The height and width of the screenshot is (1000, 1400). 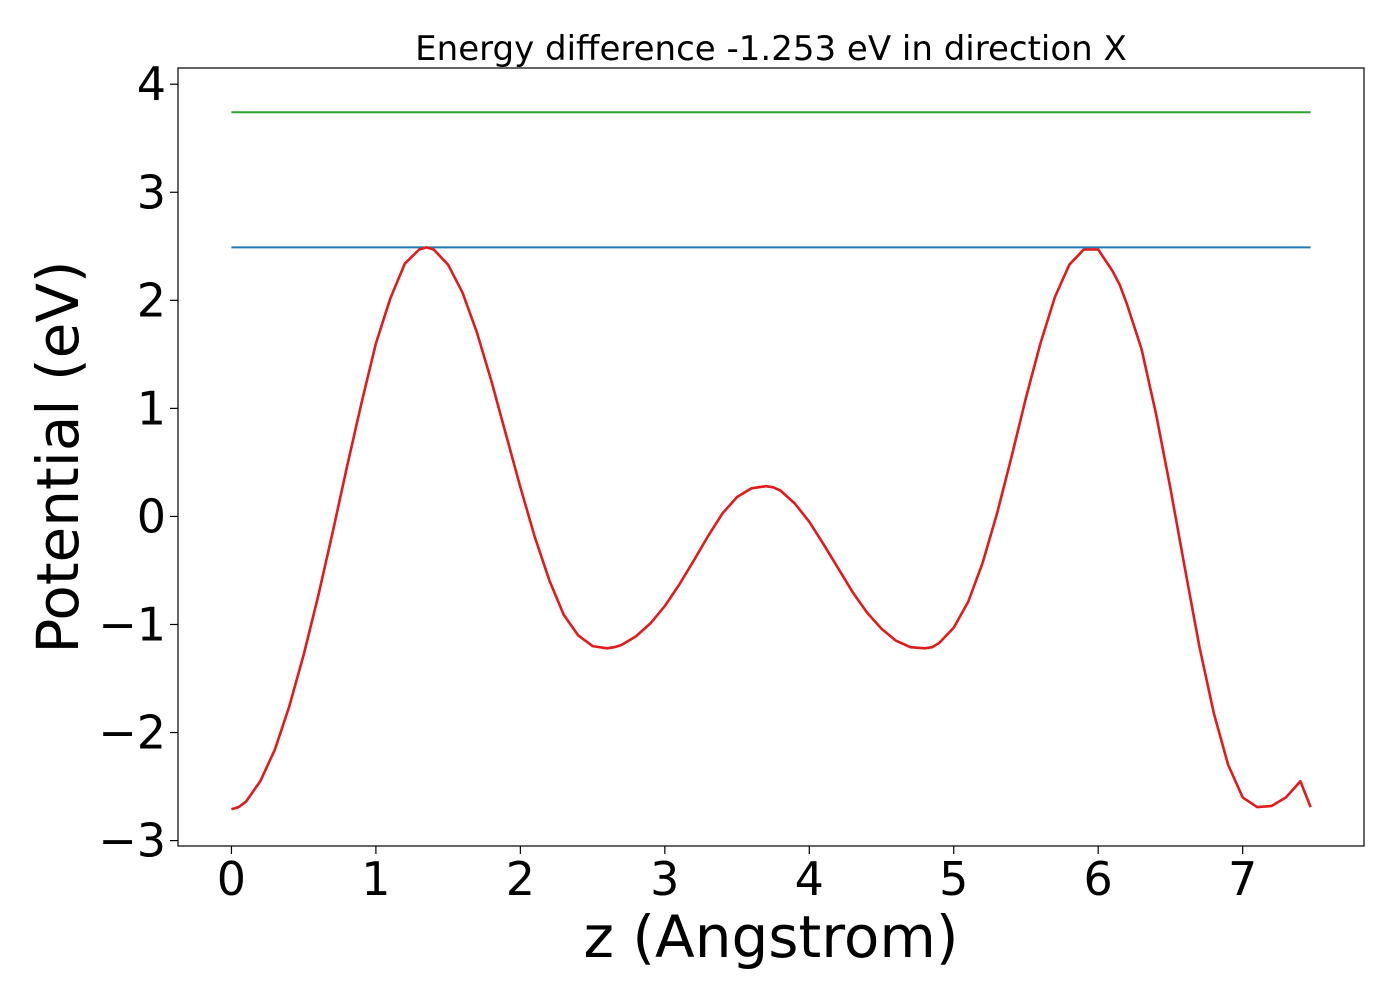 What do you see at coordinates (138, 462) in the screenshot?
I see `y-axis-ticks: −3 −2 −1 0 1 2 3 4` at bounding box center [138, 462].